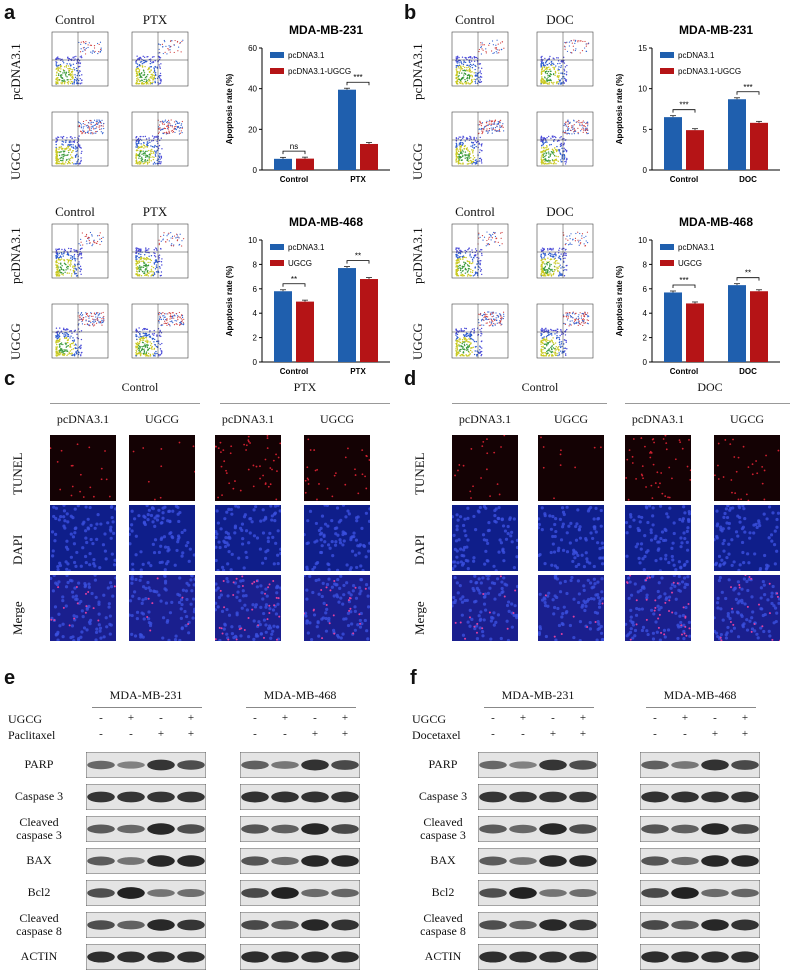 The image size is (791, 978). I want to click on flow-col-ptx: PTX, so click(155, 19).